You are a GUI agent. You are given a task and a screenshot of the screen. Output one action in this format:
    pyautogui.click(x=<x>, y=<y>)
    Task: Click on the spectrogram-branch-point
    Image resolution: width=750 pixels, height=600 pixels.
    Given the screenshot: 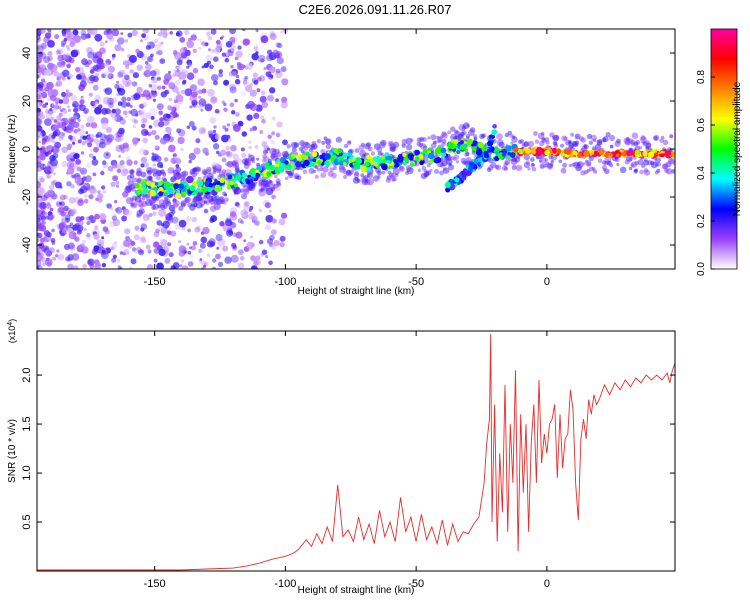 What is the action you would take?
    pyautogui.click(x=494, y=126)
    